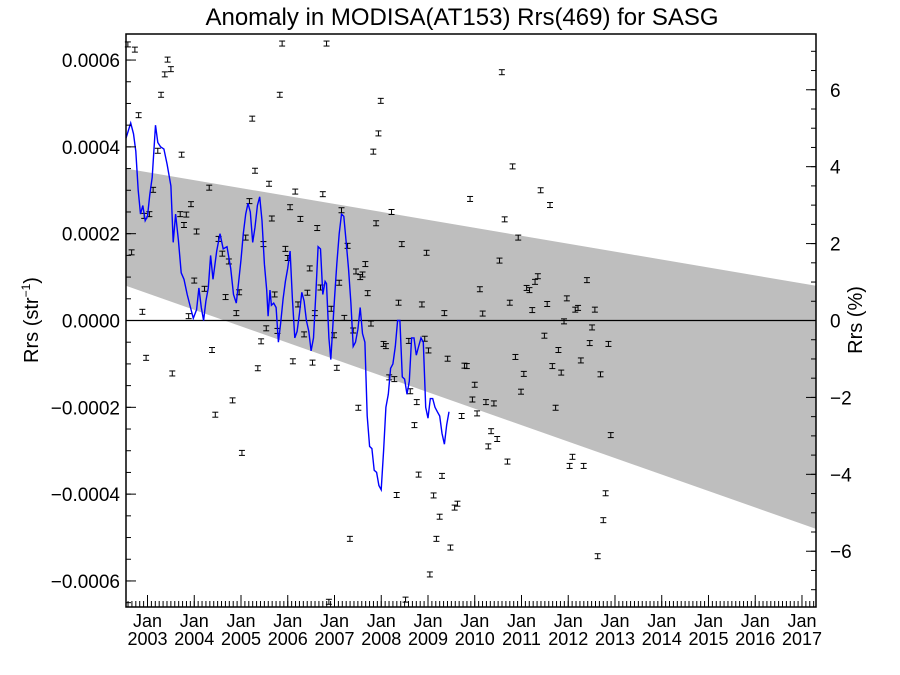 The width and height of the screenshot is (900, 675). Describe the element at coordinates (835, 91) in the screenshot. I see `right-tick-label: 6` at that location.